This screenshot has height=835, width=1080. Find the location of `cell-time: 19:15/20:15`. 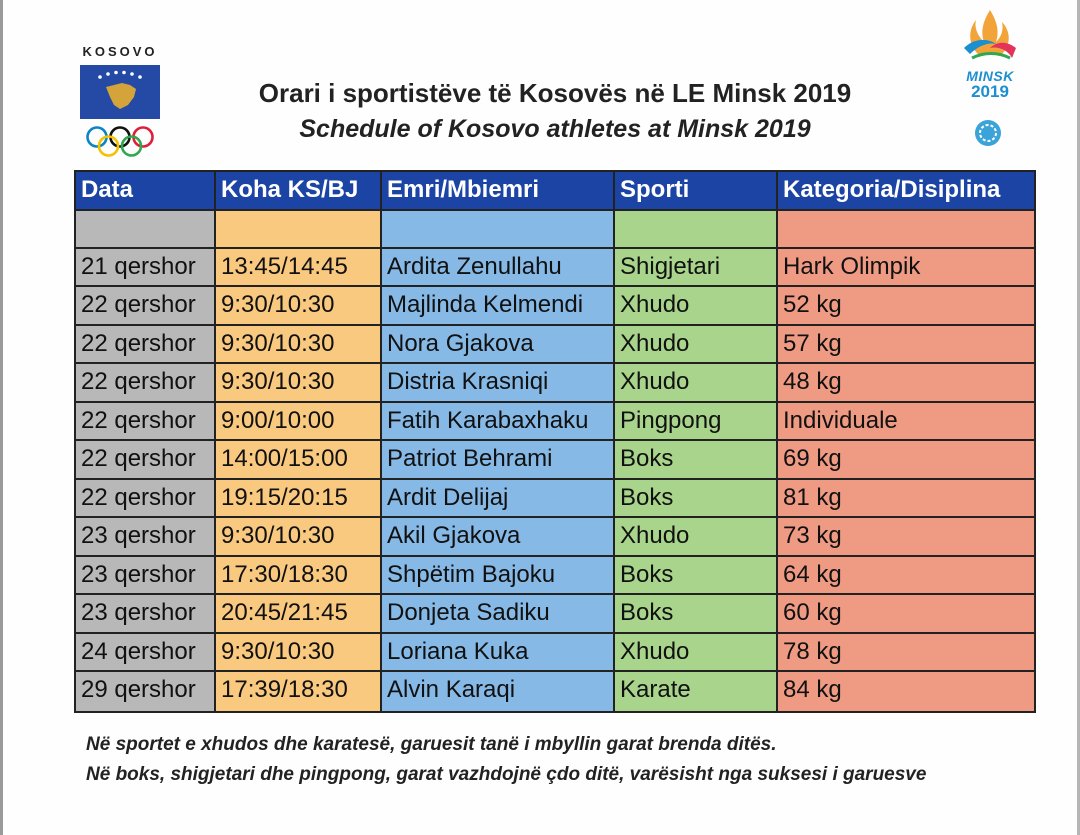

cell-time: 19:15/20:15 is located at coordinates (299, 497).